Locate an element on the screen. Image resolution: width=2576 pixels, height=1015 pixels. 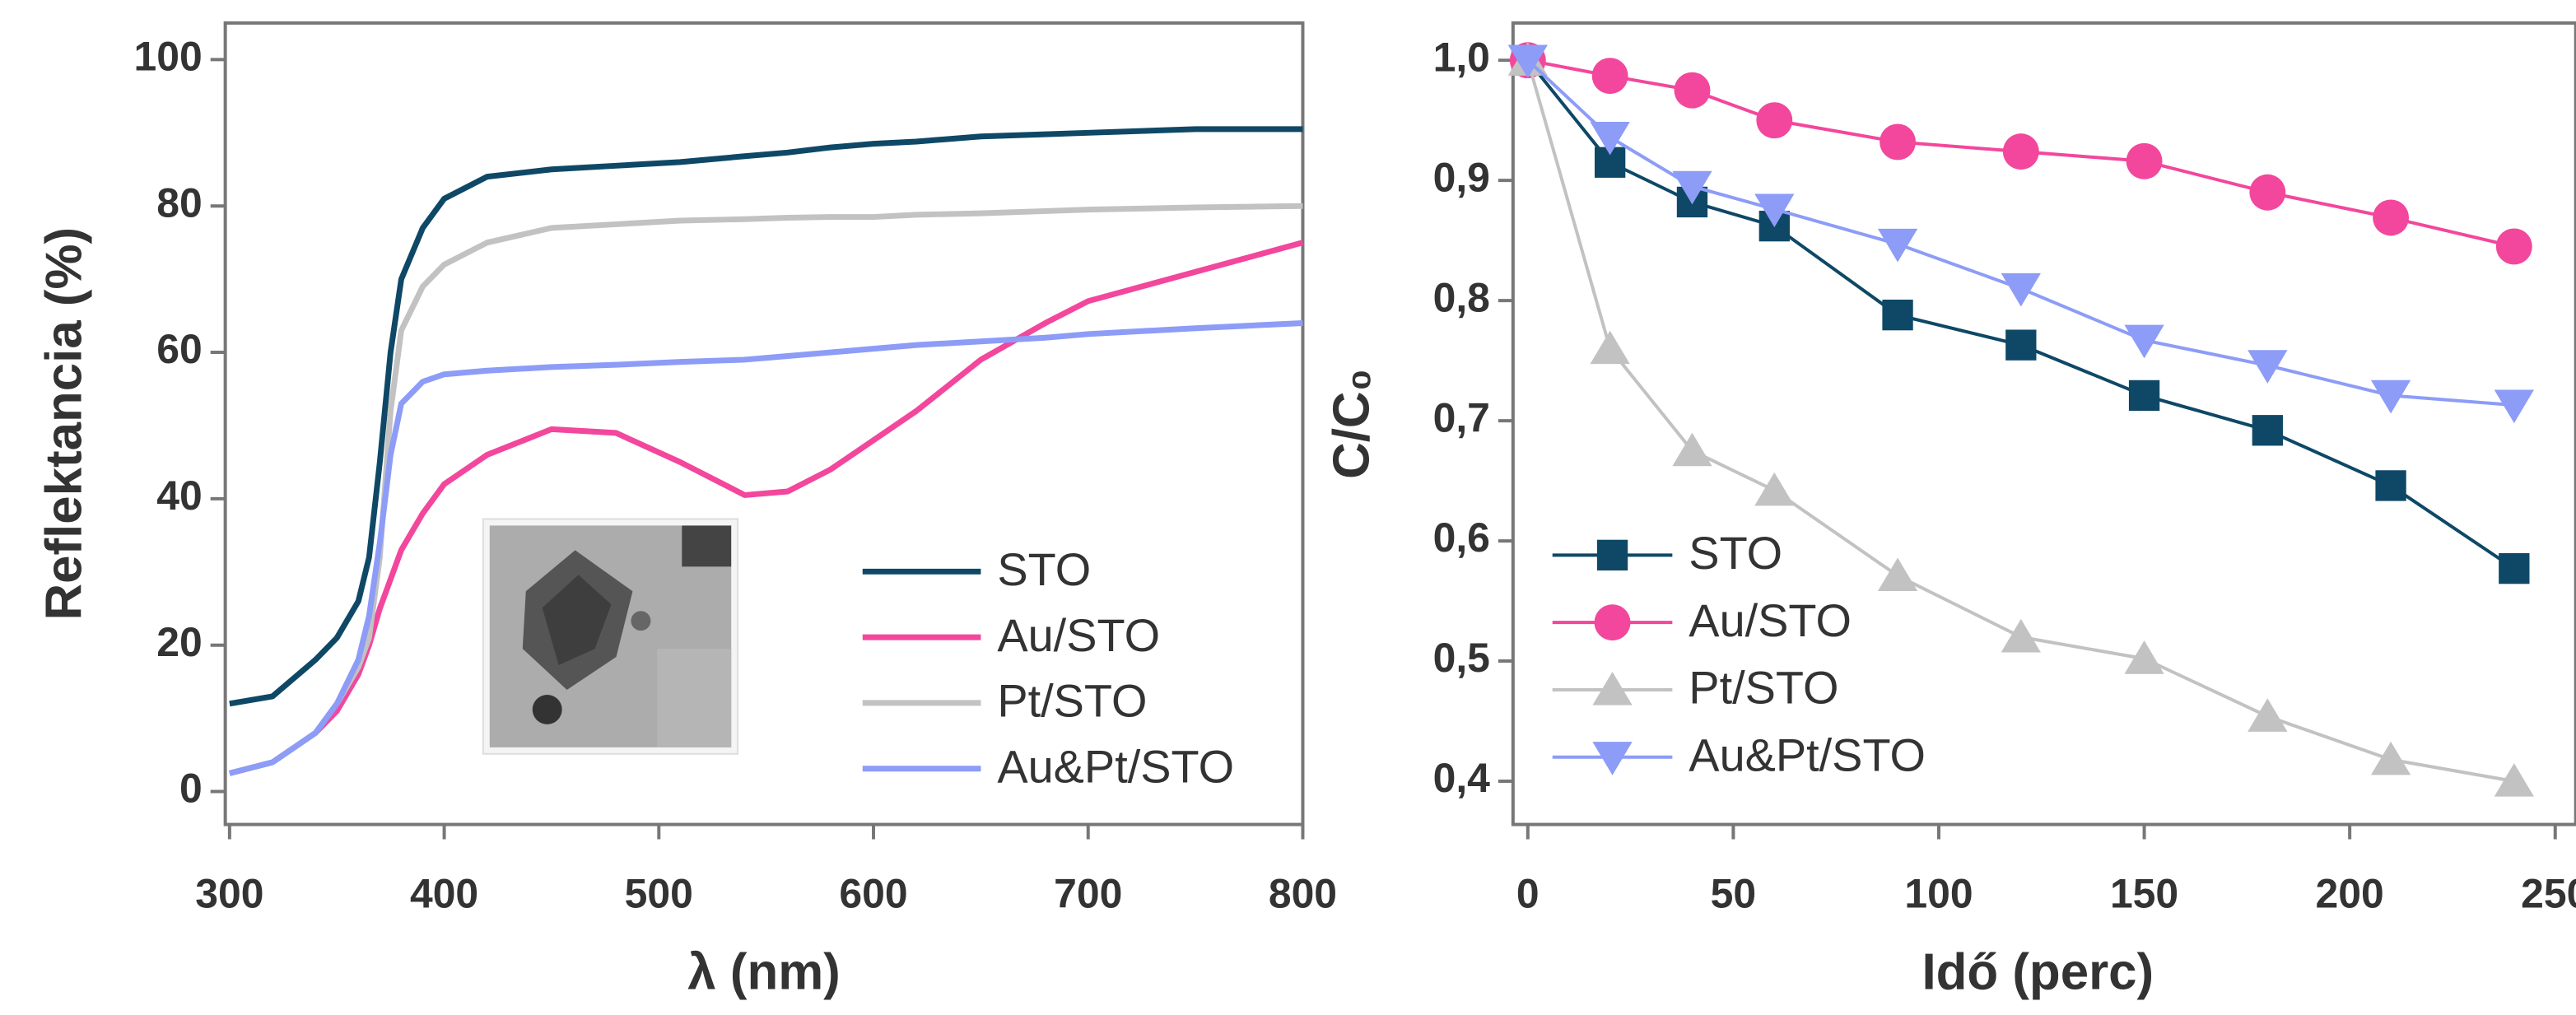
x-tick-label: 400 is located at coordinates (444, 894).